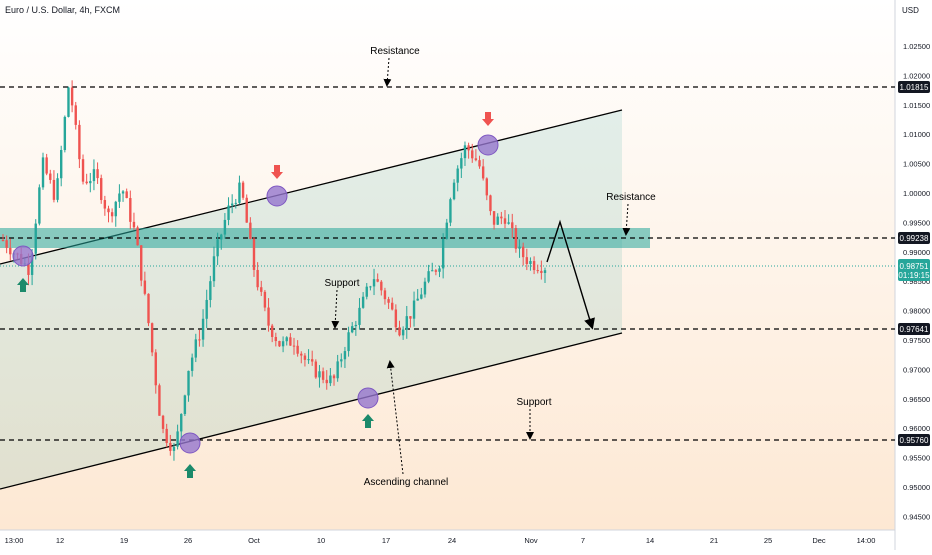  I want to click on time-tick-label: 14, so click(650, 540).